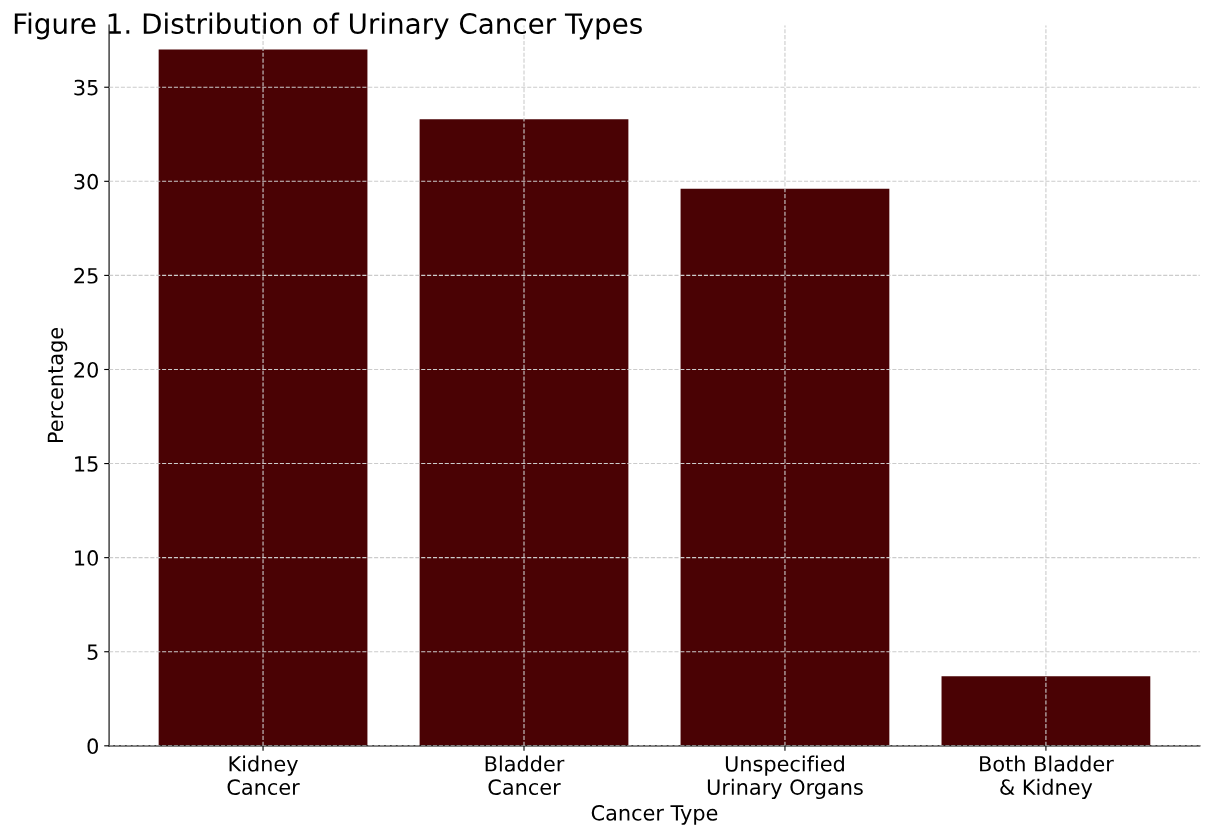 The width and height of the screenshot is (1212, 838). Describe the element at coordinates (57, 385) in the screenshot. I see `y-axis-title: Percentage` at that location.